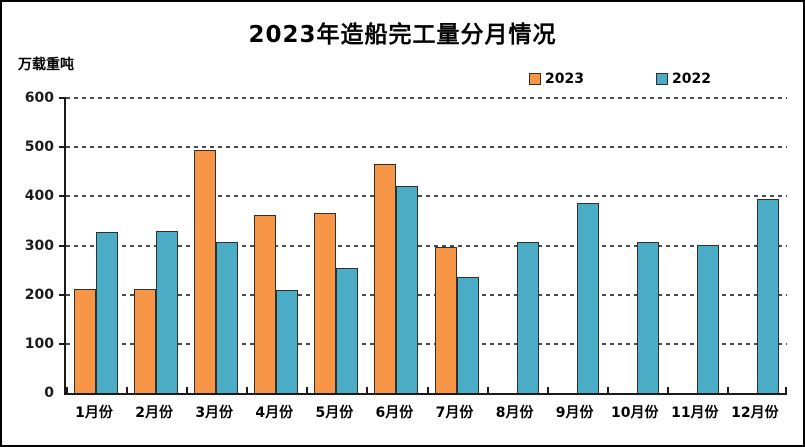 This screenshot has height=447, width=805. What do you see at coordinates (467, 335) in the screenshot?
I see `bar-2022-m7` at bounding box center [467, 335].